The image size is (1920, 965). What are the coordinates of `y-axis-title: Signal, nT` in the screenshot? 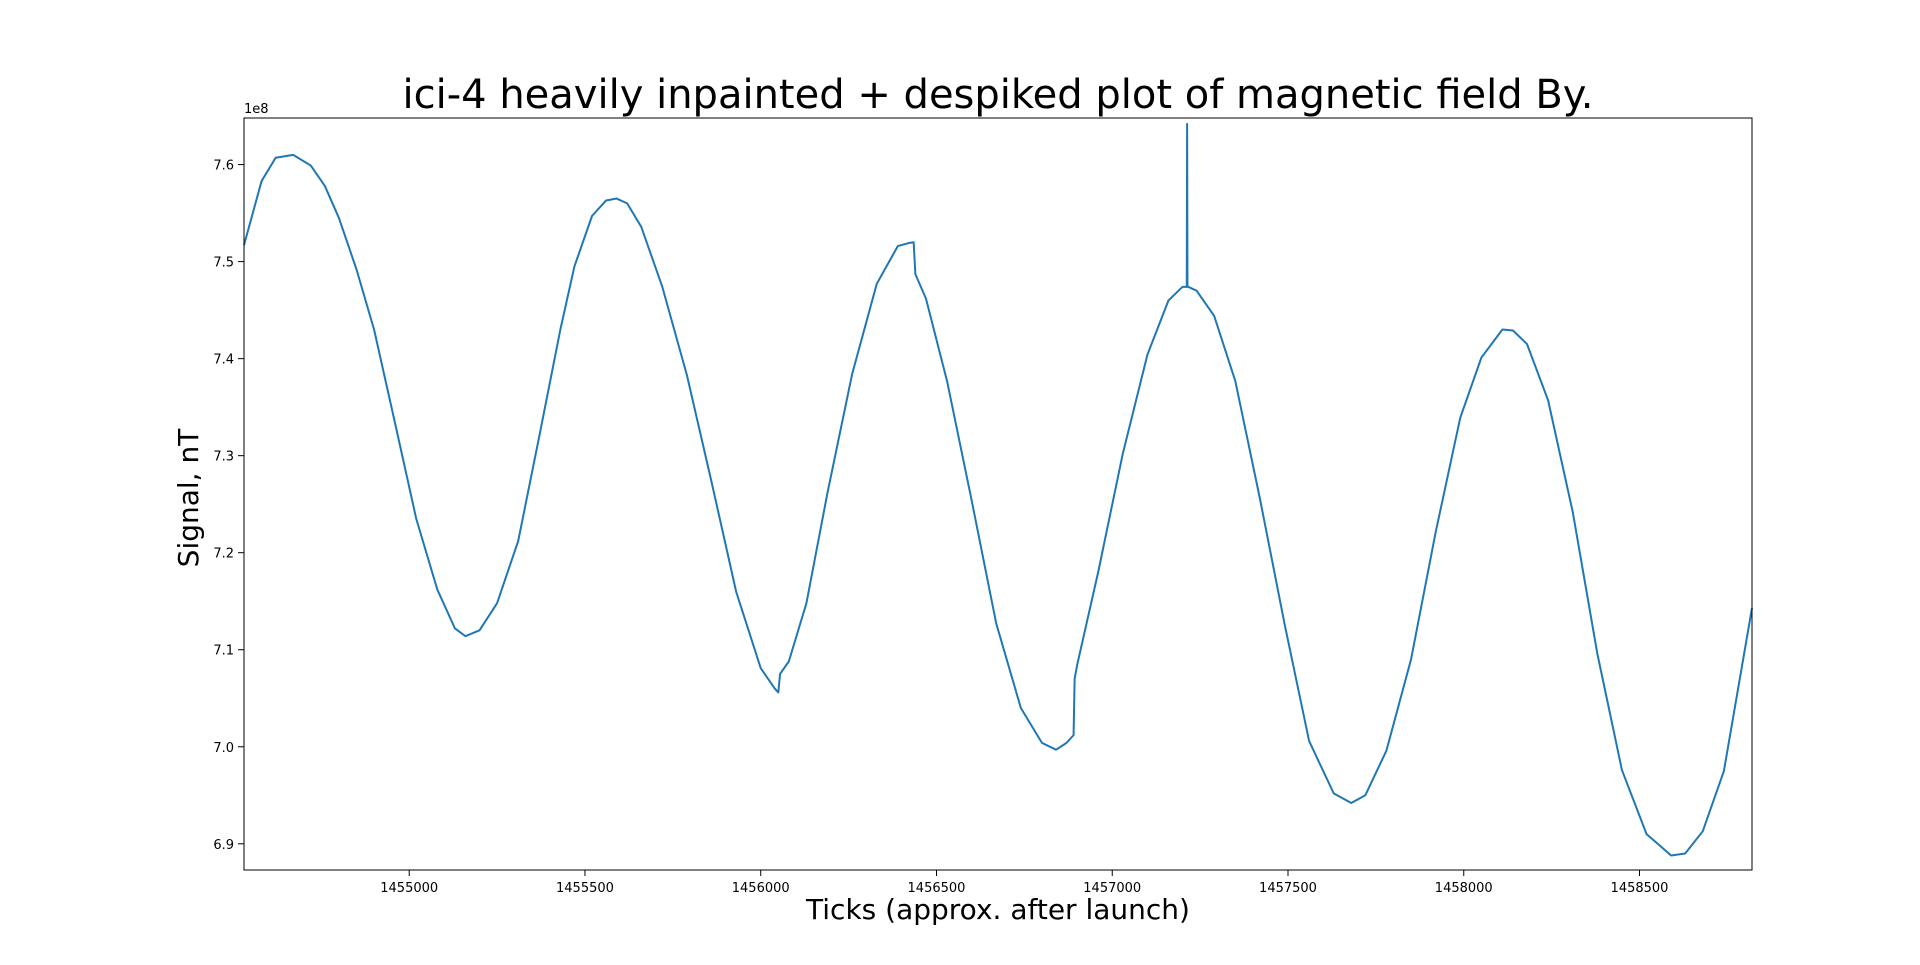 It's located at (188, 498).